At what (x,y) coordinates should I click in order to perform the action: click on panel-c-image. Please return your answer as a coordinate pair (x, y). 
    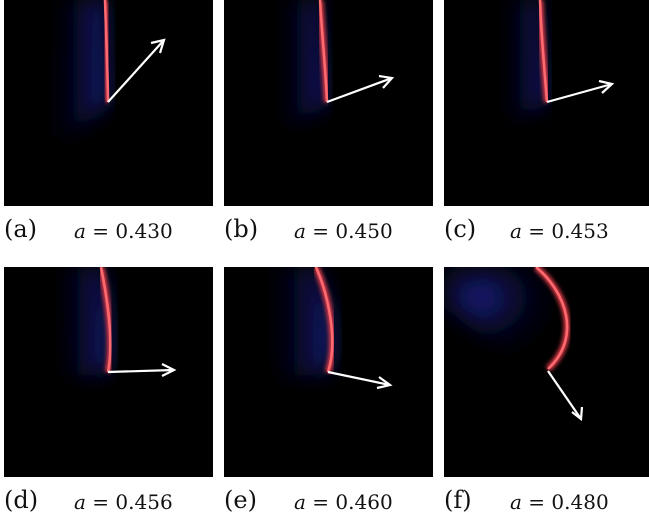
    Looking at the image, I should click on (557, 62).